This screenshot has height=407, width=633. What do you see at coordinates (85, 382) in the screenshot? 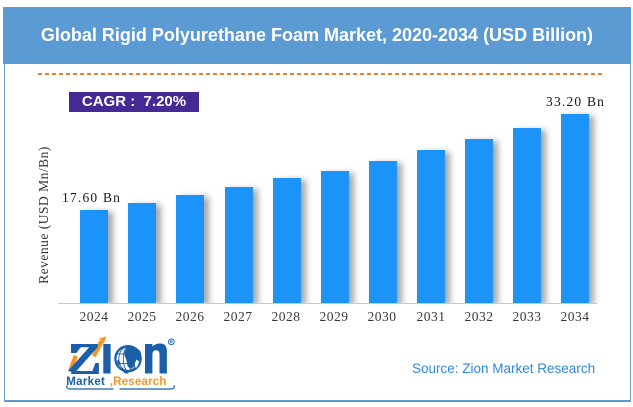
I see `svg-text: Market` at bounding box center [85, 382].